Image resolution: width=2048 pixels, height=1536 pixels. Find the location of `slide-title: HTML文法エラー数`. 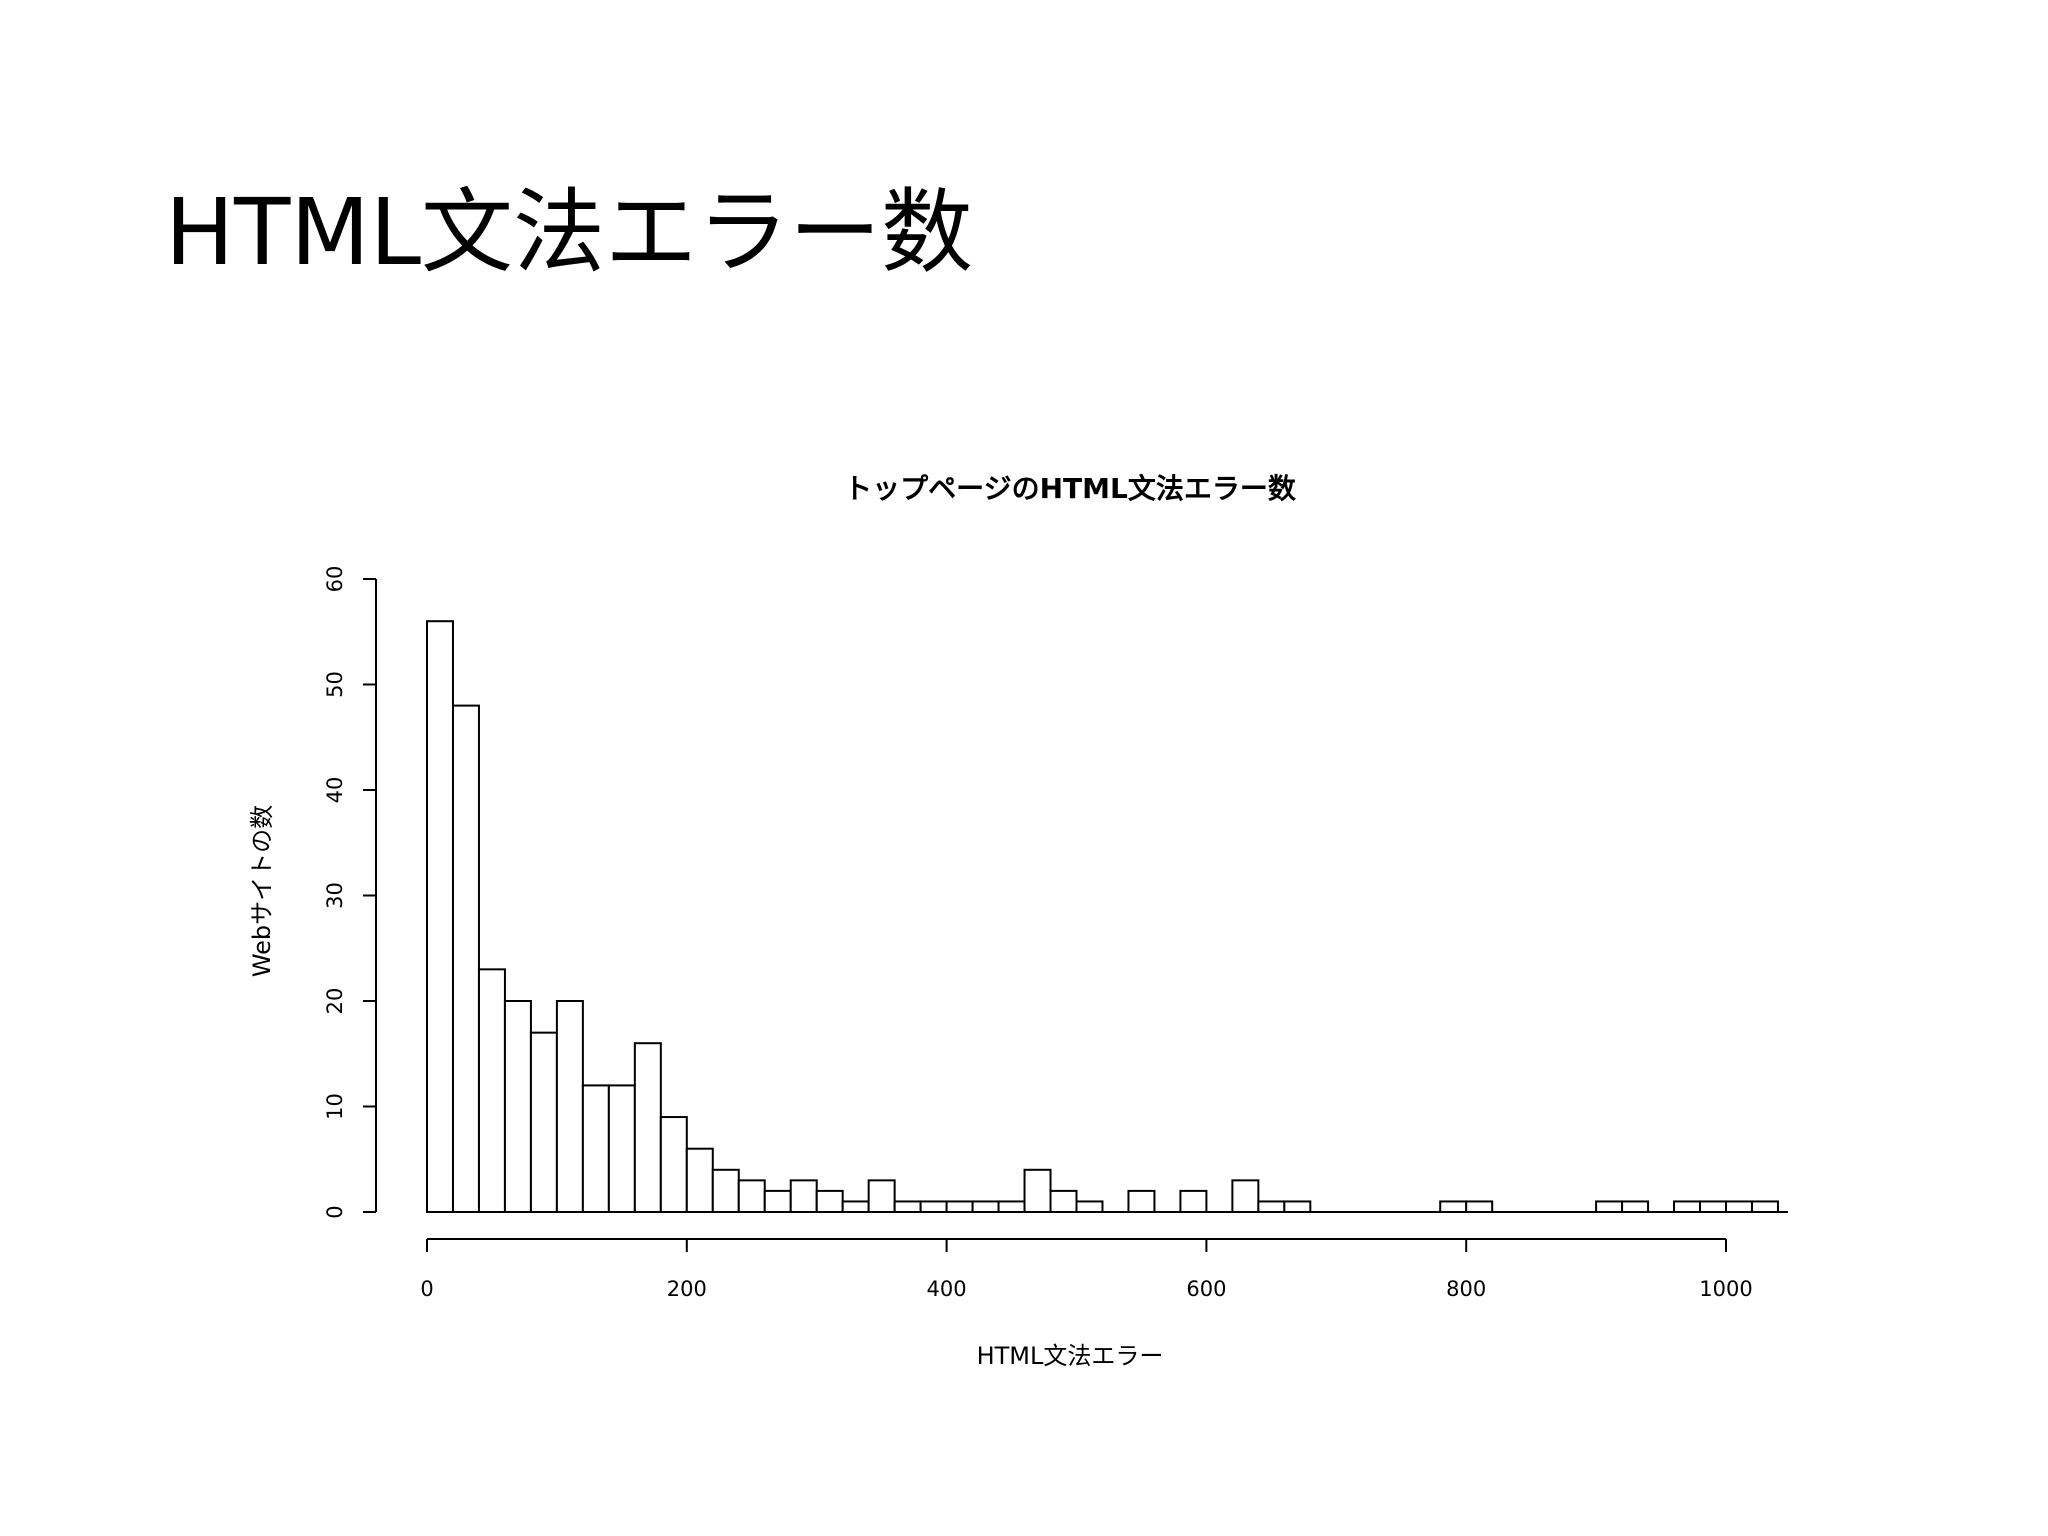

slide-title: HTML文法エラー数 is located at coordinates (569, 232).